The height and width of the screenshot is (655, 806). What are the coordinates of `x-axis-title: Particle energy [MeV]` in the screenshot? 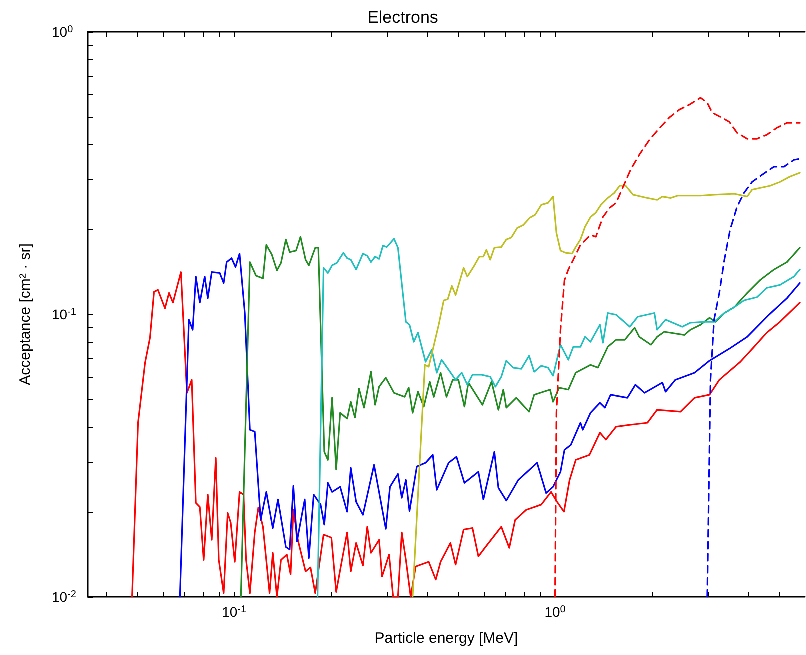 It's located at (446, 638).